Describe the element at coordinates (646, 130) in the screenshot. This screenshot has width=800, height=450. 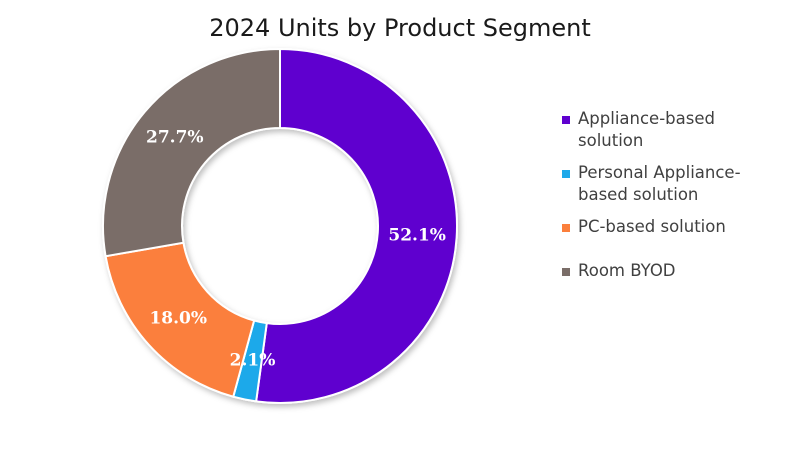
I see `legend-label: Appliance-based solution` at that location.